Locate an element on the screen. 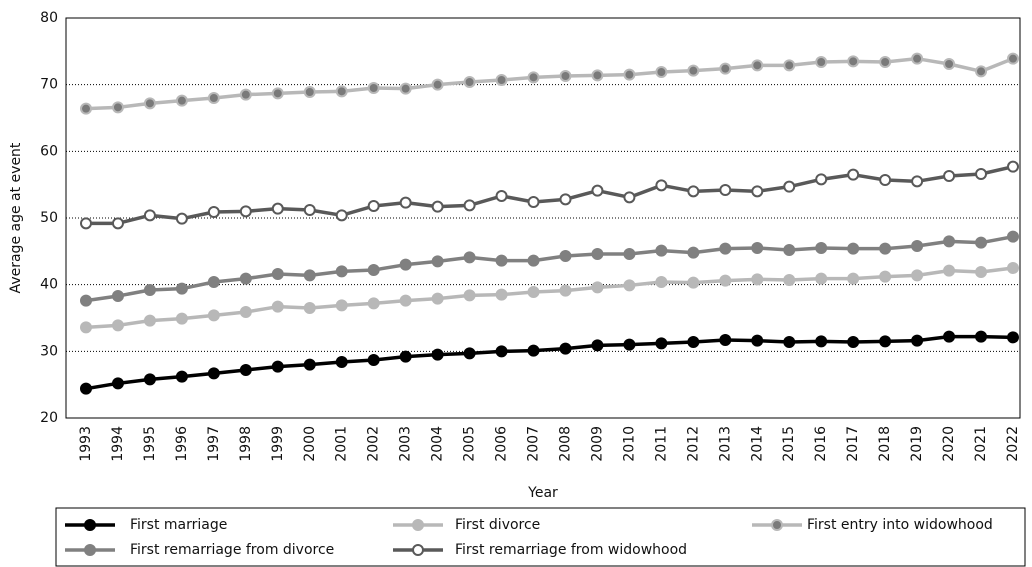 Image resolution: width=1032 pixels, height=567 pixels. x-tick-label: 2014 is located at coordinates (757, 444).